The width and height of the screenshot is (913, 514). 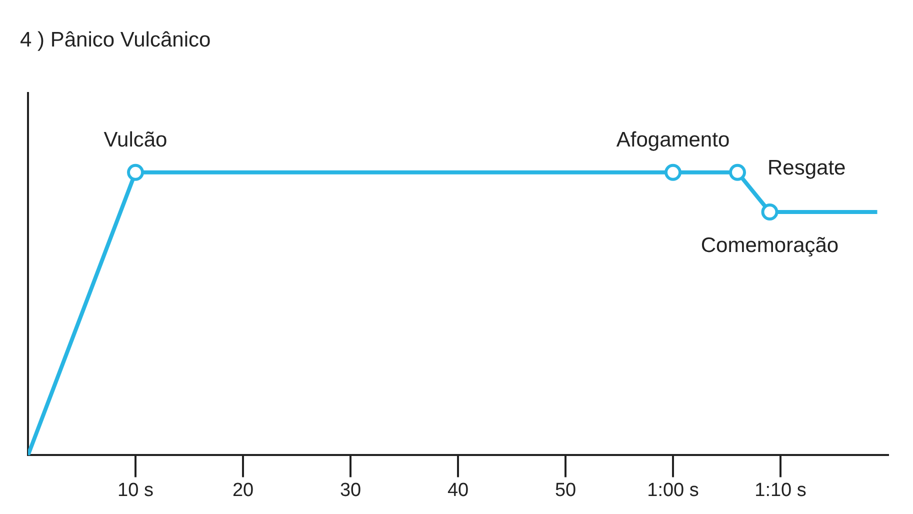 I want to click on x-tick-label: 10 s, so click(x=136, y=490).